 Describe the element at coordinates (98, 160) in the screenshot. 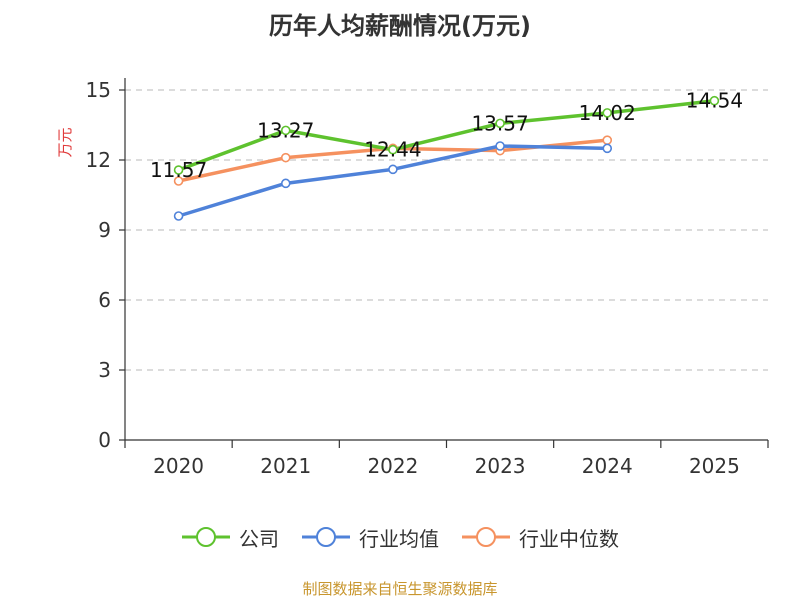

I see `y-tick-label: 12` at that location.